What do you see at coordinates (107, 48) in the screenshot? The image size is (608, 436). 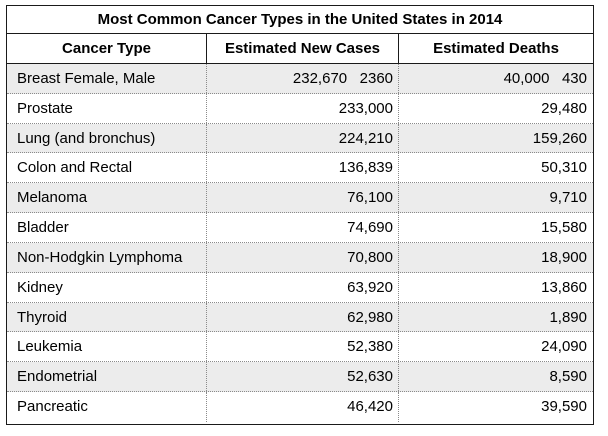 I see `header-cancer-type: Cancer Type` at bounding box center [107, 48].